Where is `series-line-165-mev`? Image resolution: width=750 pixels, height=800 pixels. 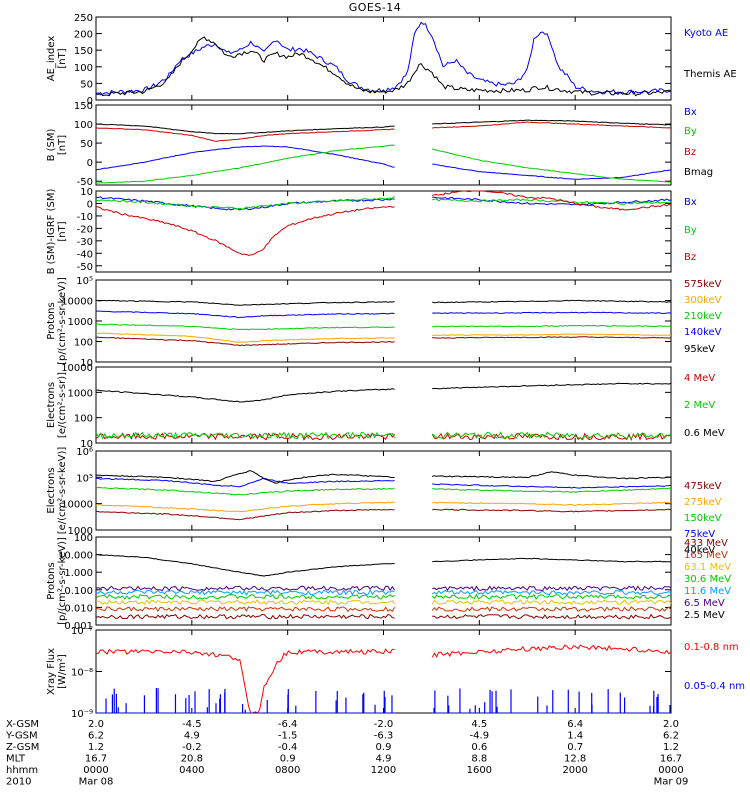
series-line-165-mev is located at coordinates (551, 609).